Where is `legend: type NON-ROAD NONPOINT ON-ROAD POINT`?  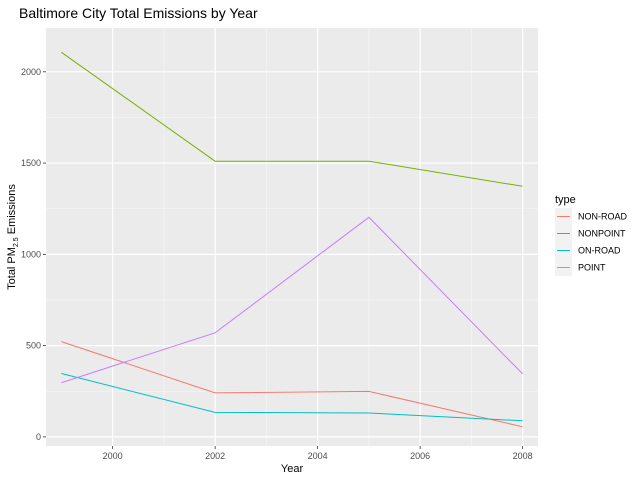
legend: type NON-ROAD NONPOINT ON-ROAD POINT is located at coordinates (591, 235).